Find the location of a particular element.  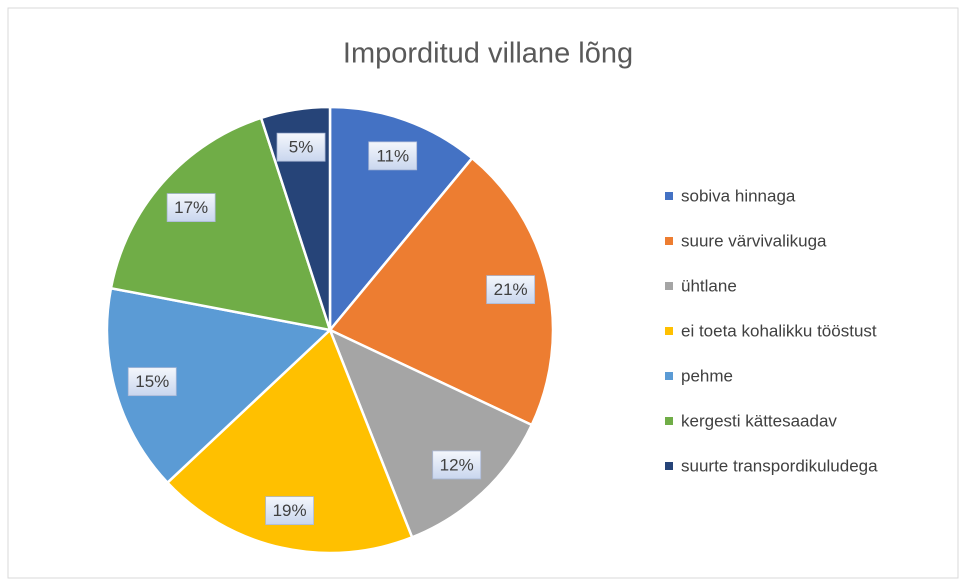

legend-label: suurte transpordikuludega is located at coordinates (779, 465).